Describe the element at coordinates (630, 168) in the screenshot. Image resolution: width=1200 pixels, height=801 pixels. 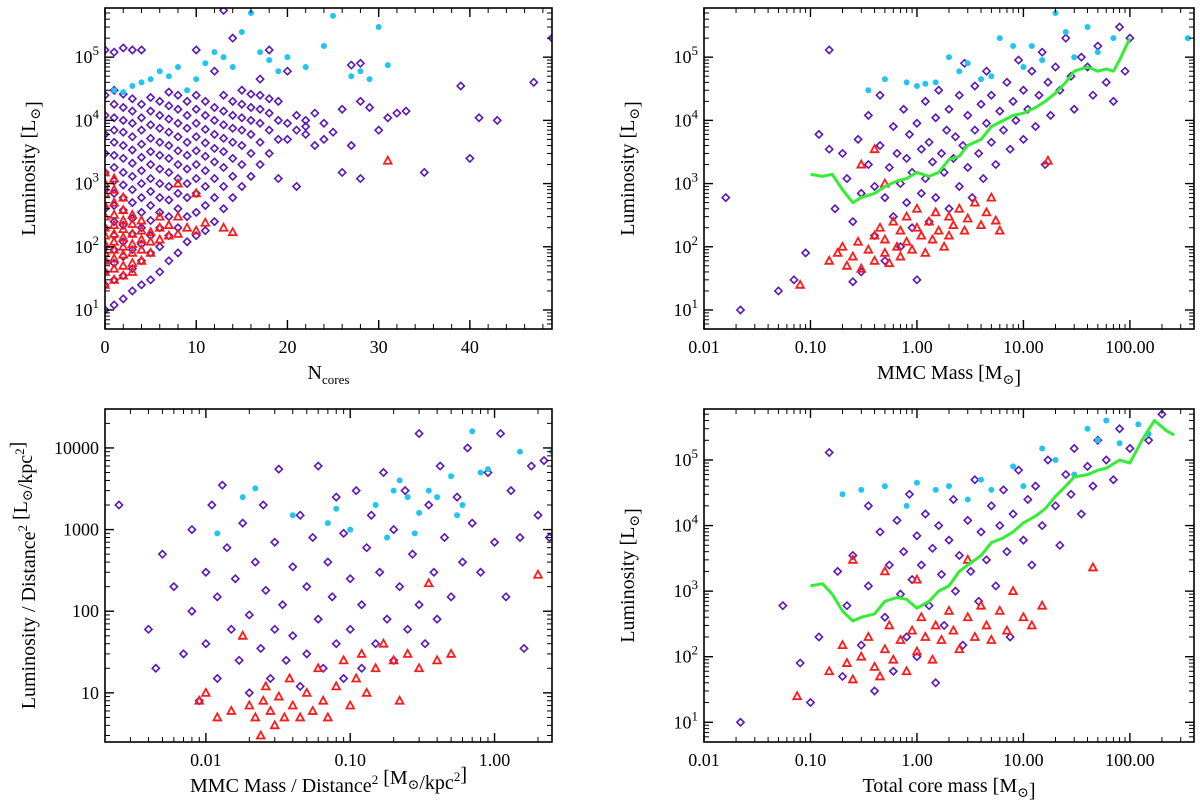
I see `y-axis-label: Luminosity [L⊙]` at that location.